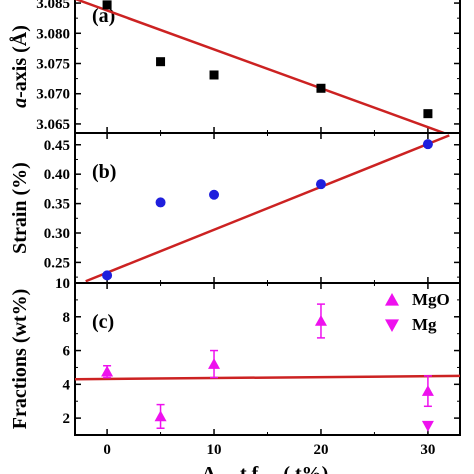  I want to click on data-point-triangle-down, so click(427, 426).